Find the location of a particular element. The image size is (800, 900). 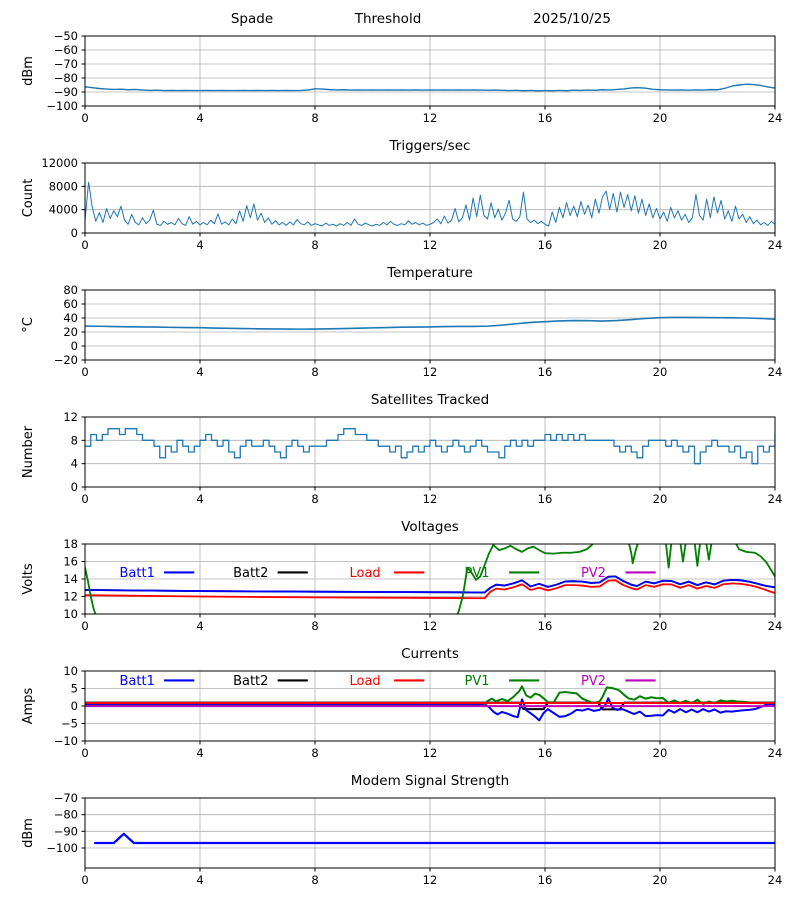

modem-title: Modem Signal Strength is located at coordinates (430, 781).